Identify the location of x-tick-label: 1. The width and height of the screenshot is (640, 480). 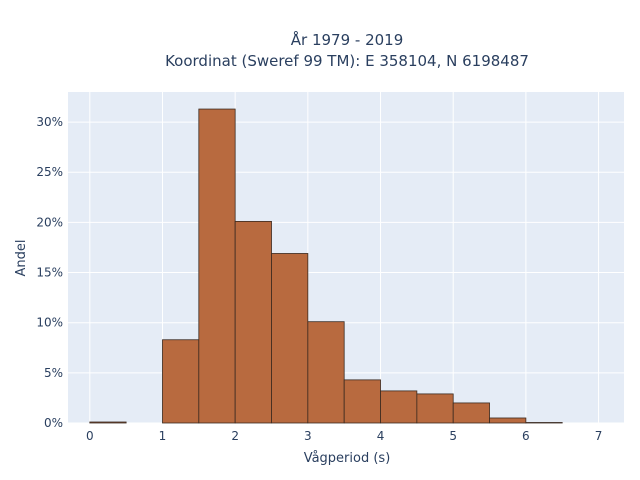
(163, 436).